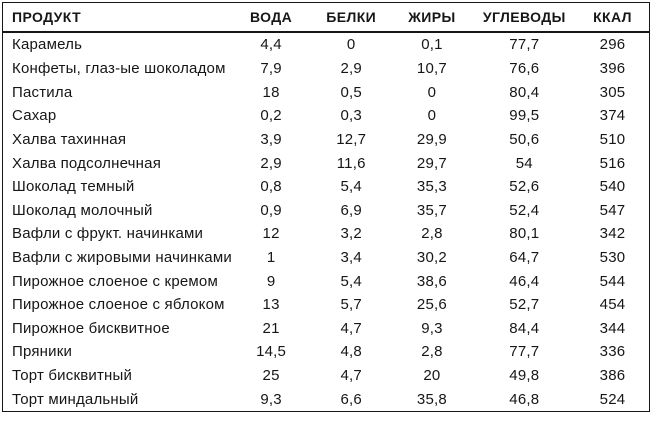 Image resolution: width=655 pixels, height=425 pixels. I want to click on cell-protein: 0,3, so click(351, 116).